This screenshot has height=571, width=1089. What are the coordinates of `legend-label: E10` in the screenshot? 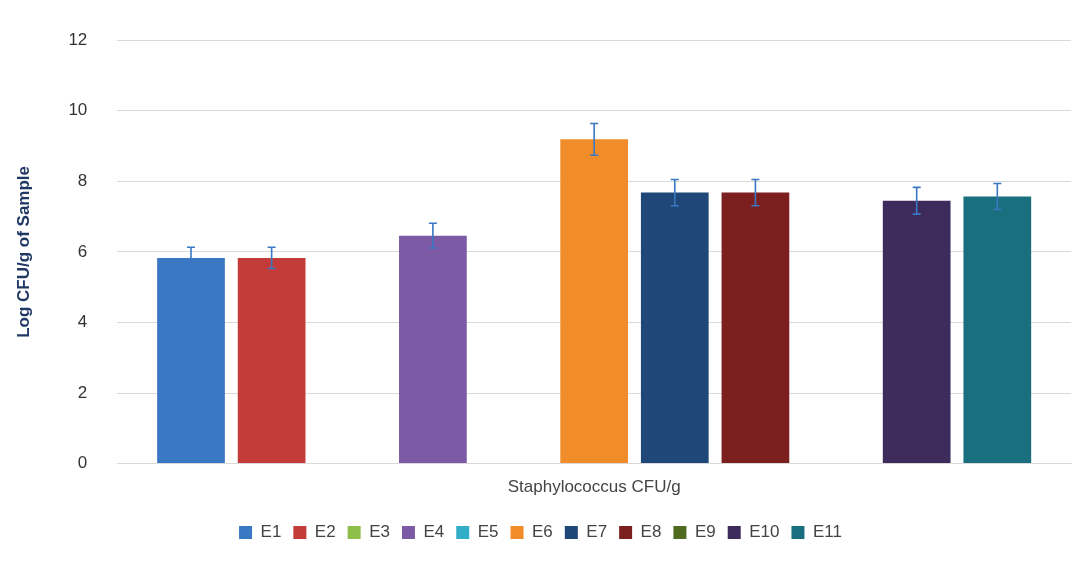 It's located at (764, 532).